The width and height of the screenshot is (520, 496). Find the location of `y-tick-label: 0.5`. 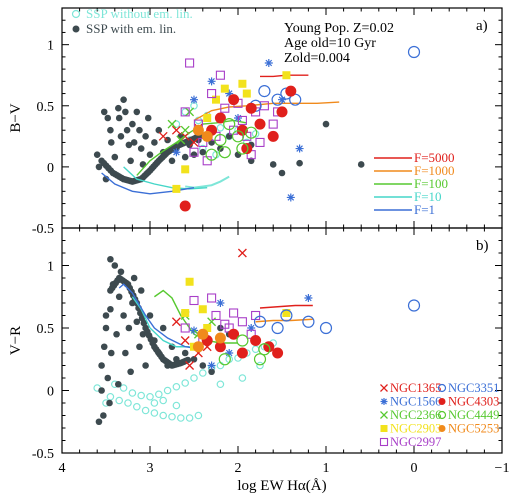

y-tick-label: 0.5 is located at coordinates (46, 107).